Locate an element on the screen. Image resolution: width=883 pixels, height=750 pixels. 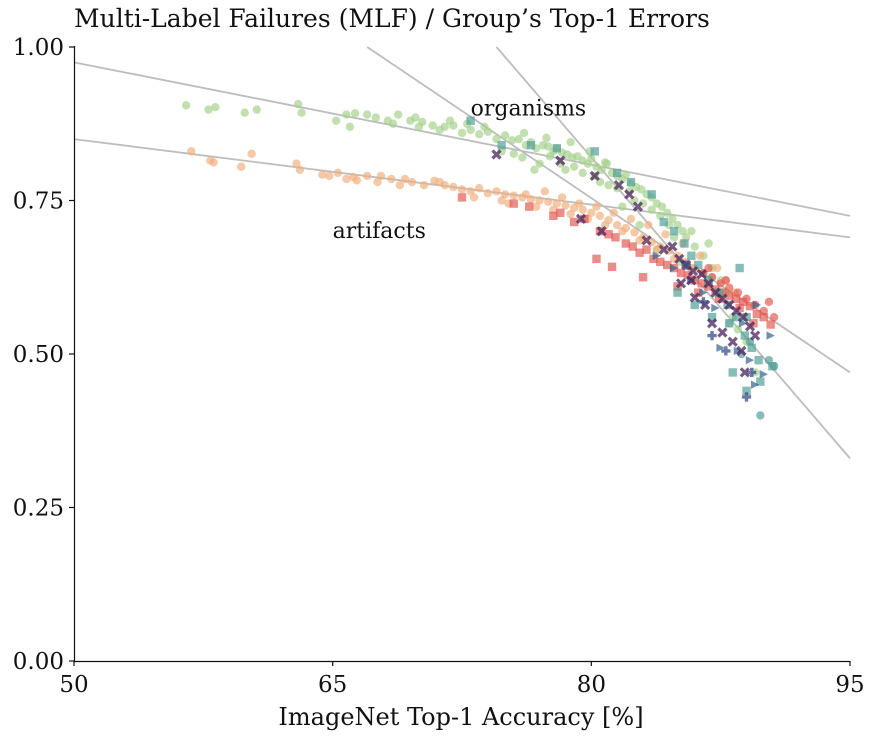
x-tick-label: 65 is located at coordinates (332, 685).